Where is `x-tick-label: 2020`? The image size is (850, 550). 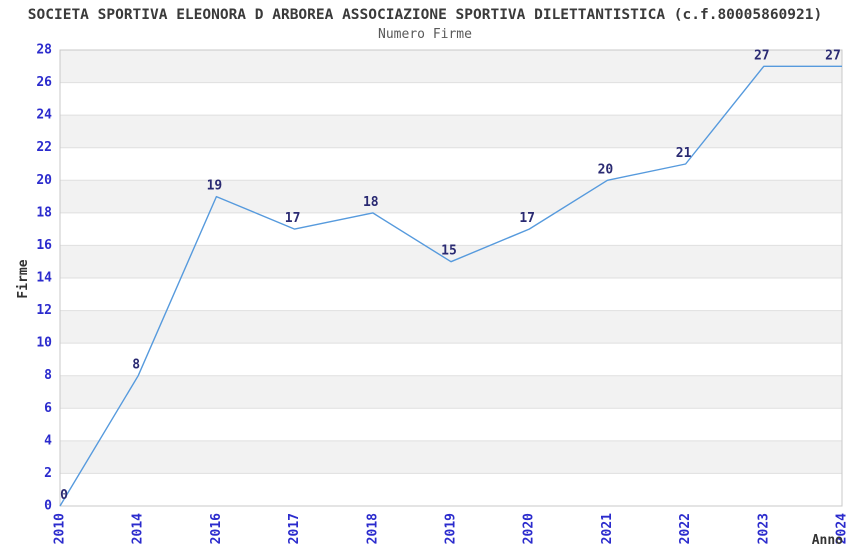
x-tick-label: 2020 is located at coordinates (529, 528).